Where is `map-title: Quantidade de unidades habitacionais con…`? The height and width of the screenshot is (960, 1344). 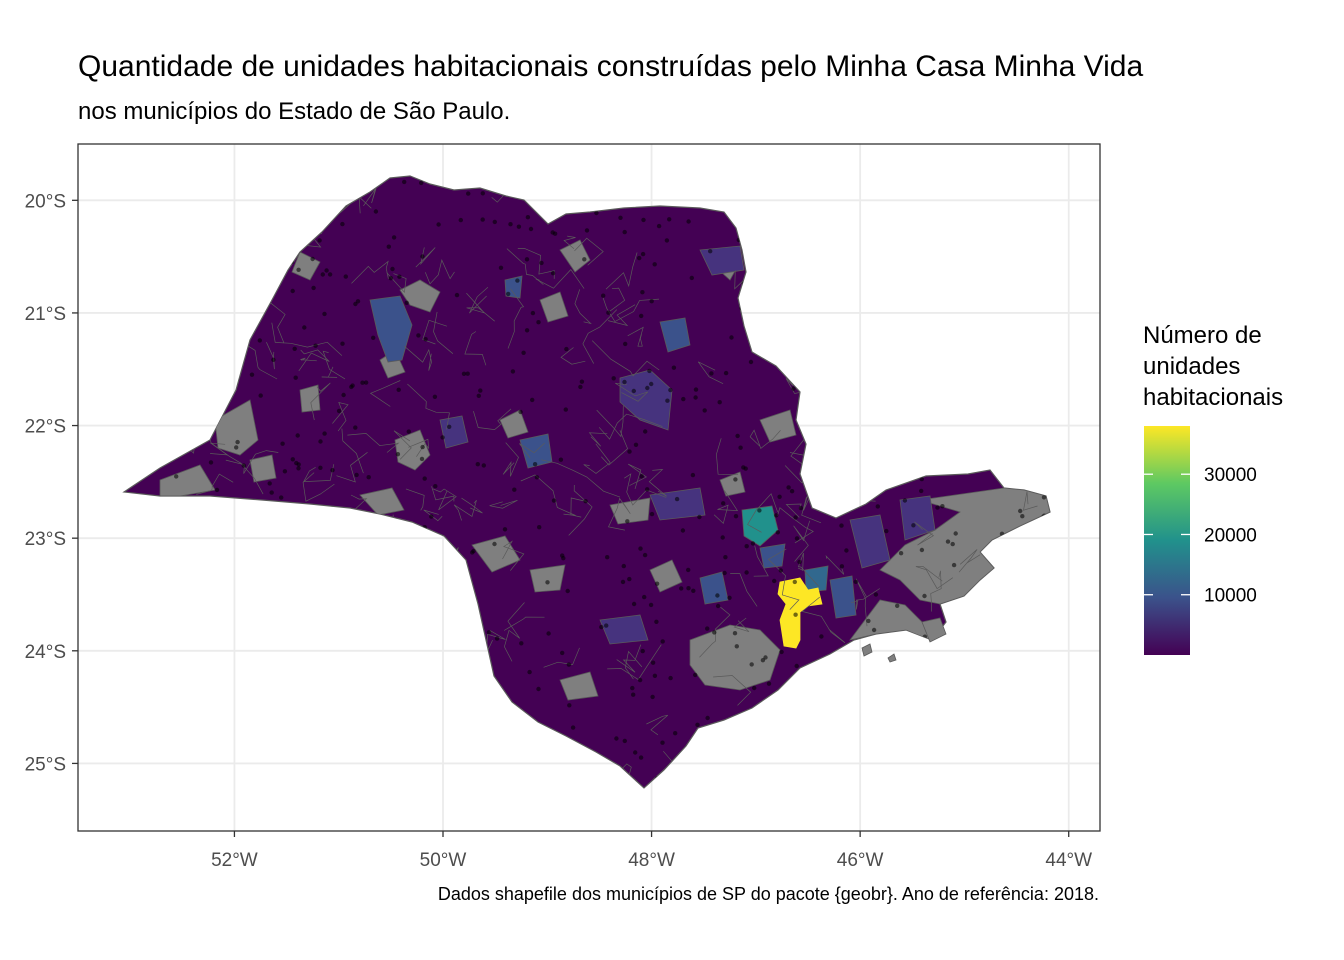
map-title: Quantidade de unidades habitacionais con… is located at coordinates (611, 66).